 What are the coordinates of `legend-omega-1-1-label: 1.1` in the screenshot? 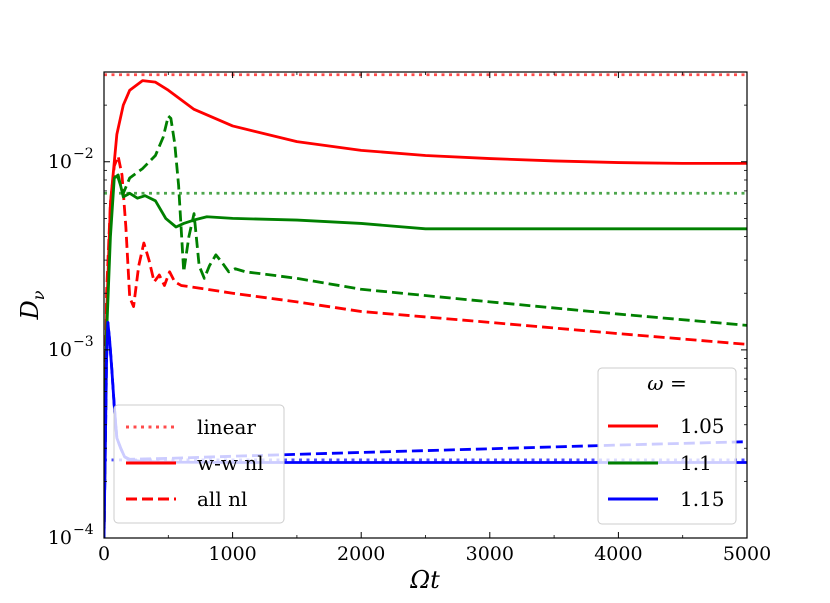 It's located at (696, 463).